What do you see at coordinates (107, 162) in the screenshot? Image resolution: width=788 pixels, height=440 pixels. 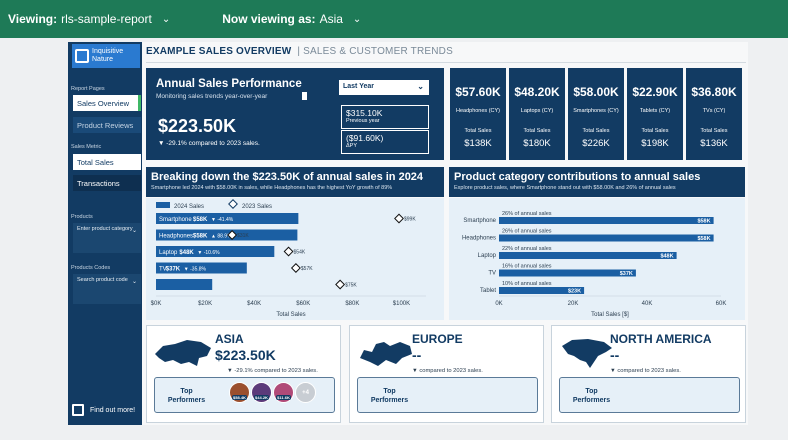 I see `metric-total-sales: Total Sales` at bounding box center [107, 162].